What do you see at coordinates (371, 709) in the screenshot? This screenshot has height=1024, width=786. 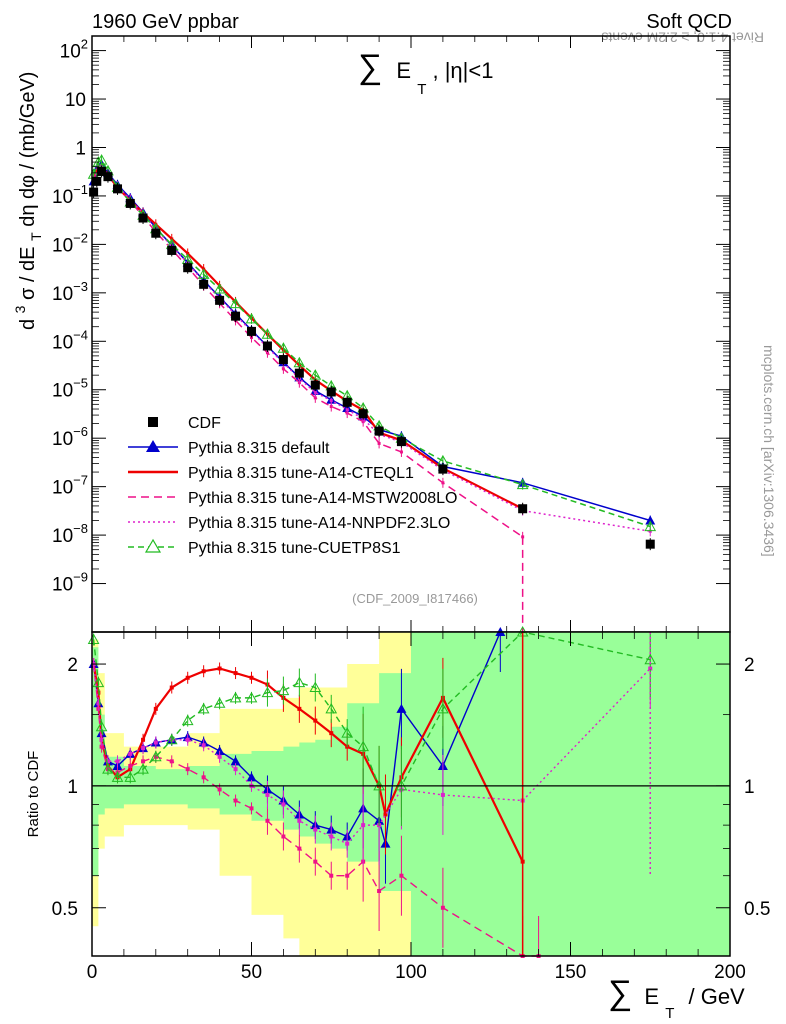 I see `ratio-line-cuetp8s1` at bounding box center [371, 709].